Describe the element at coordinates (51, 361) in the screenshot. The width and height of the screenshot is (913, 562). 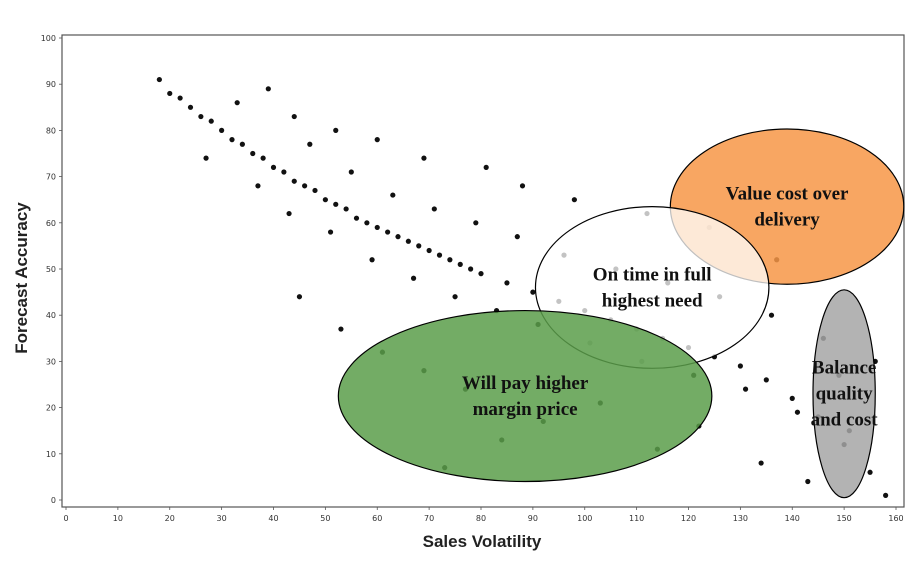
I see `y-tick-label: 30` at that location.